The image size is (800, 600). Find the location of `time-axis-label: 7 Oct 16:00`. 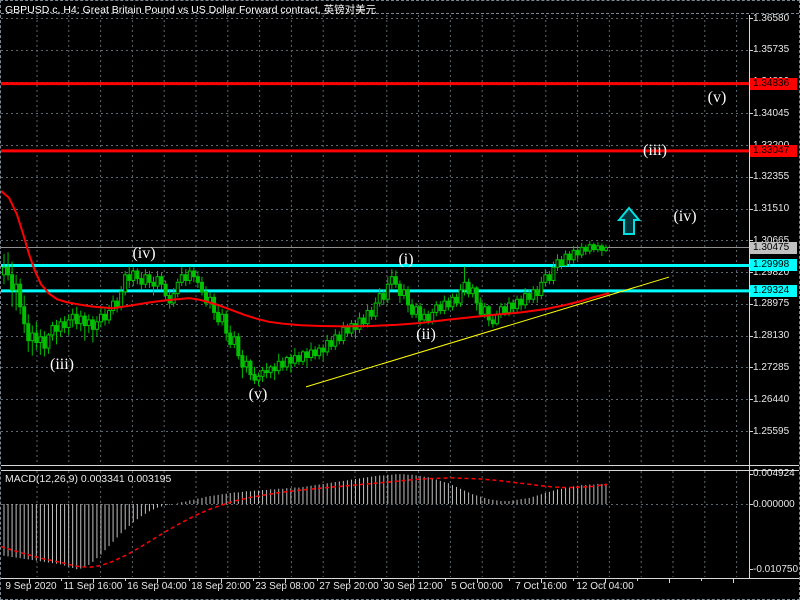

time-axis-label: 7 Oct 16:00 is located at coordinates (541, 586).